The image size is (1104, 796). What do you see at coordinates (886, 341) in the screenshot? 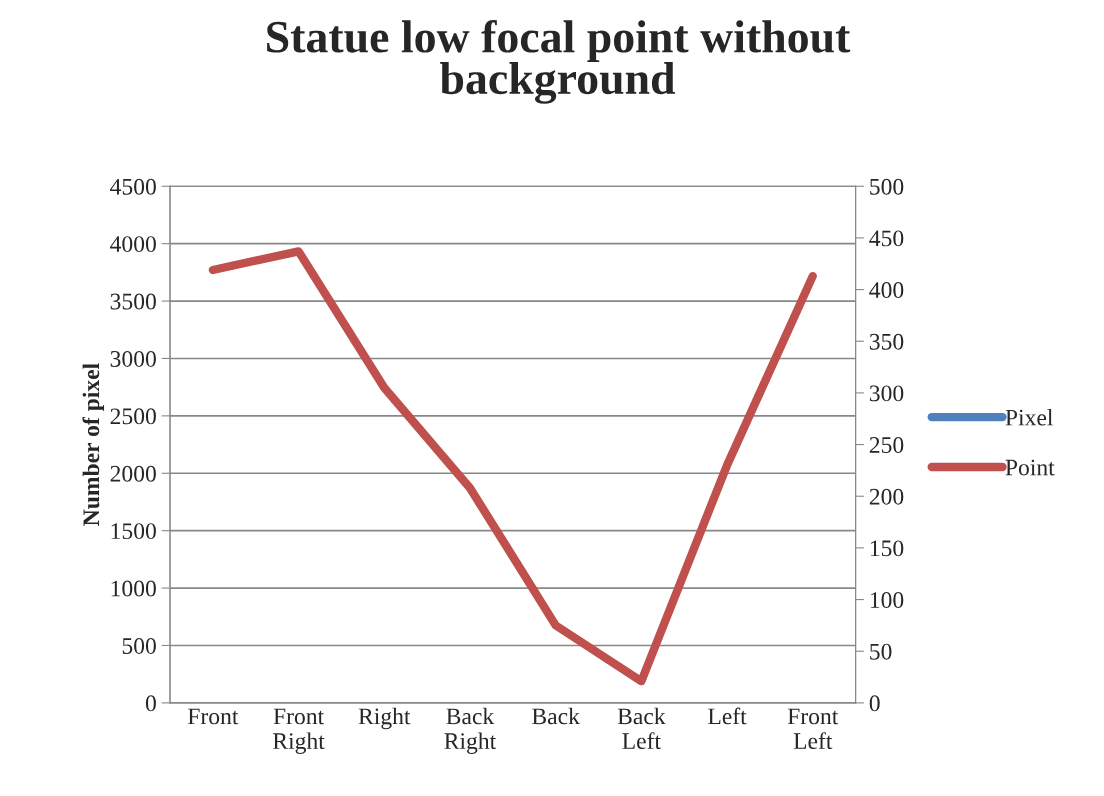
I see `y2-tick-label: 350` at bounding box center [886, 341].